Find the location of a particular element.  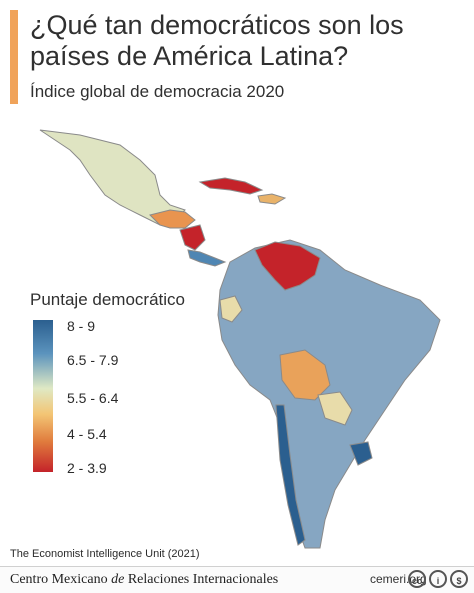

region-chile is located at coordinates (290, 475).